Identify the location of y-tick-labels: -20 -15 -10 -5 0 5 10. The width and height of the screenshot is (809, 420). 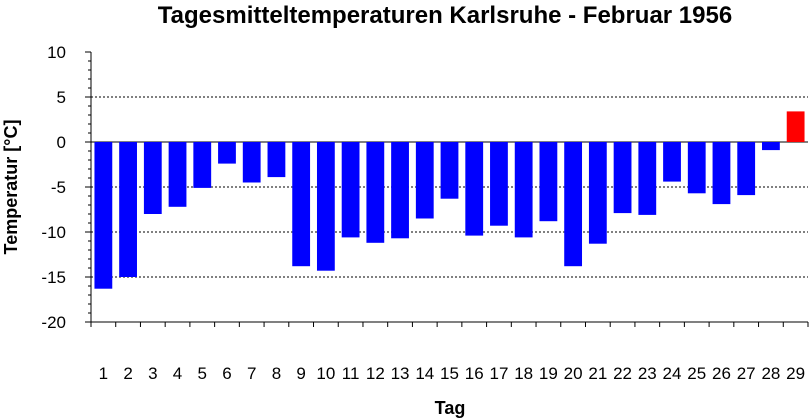
(53, 187).